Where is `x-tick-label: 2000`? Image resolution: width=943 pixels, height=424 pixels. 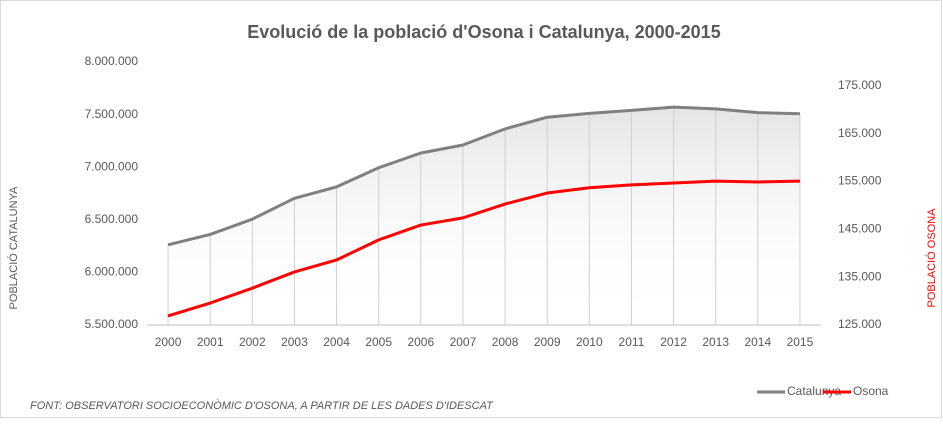
x-tick-label: 2000 is located at coordinates (168, 342).